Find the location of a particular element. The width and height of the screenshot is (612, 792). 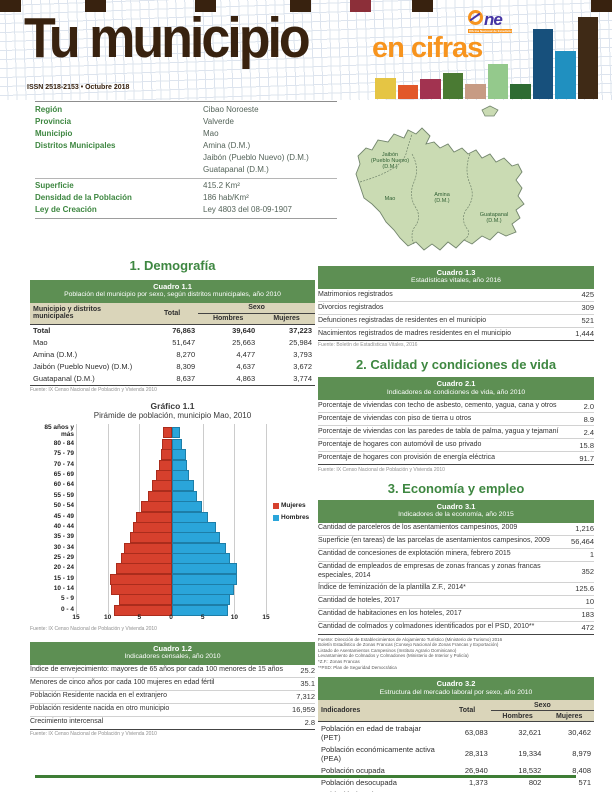

indicator-value: 125.6 is located at coordinates (584, 589).